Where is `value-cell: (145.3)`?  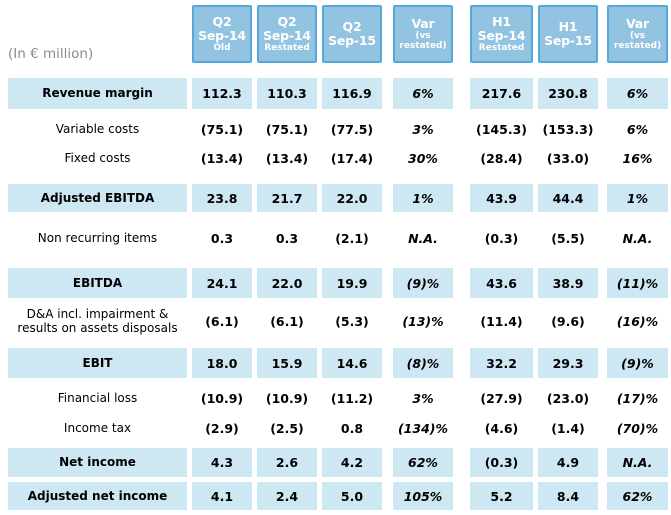
value-cell: (145.3) is located at coordinates (501, 129).